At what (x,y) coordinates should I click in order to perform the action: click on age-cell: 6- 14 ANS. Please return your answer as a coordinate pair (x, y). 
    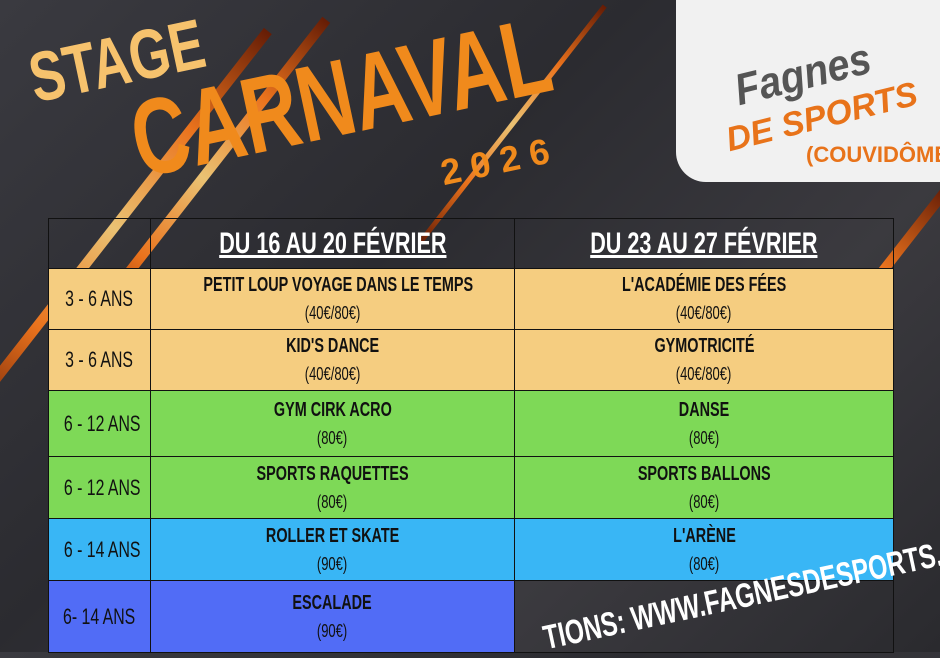
    Looking at the image, I should click on (99, 616).